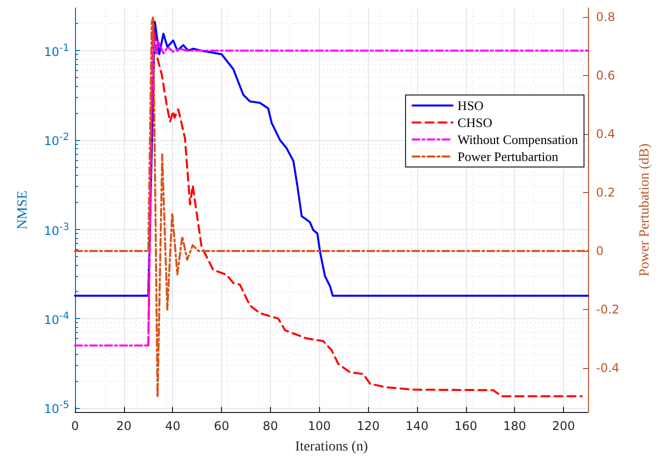  Describe the element at coordinates (508, 156) in the screenshot. I see `legend-label: Power Pertubartion` at that location.